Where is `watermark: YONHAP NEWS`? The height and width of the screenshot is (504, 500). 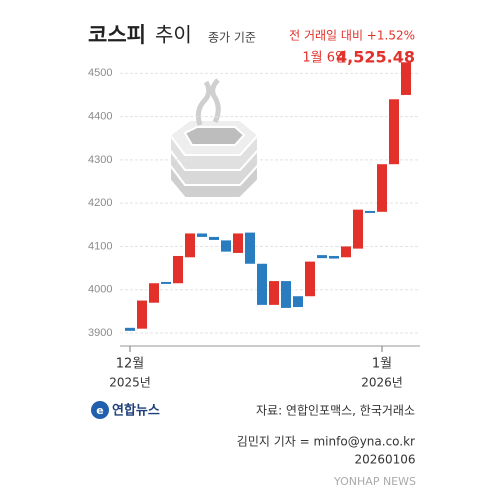 watermark: YONHAP NEWS is located at coordinates (374, 481).